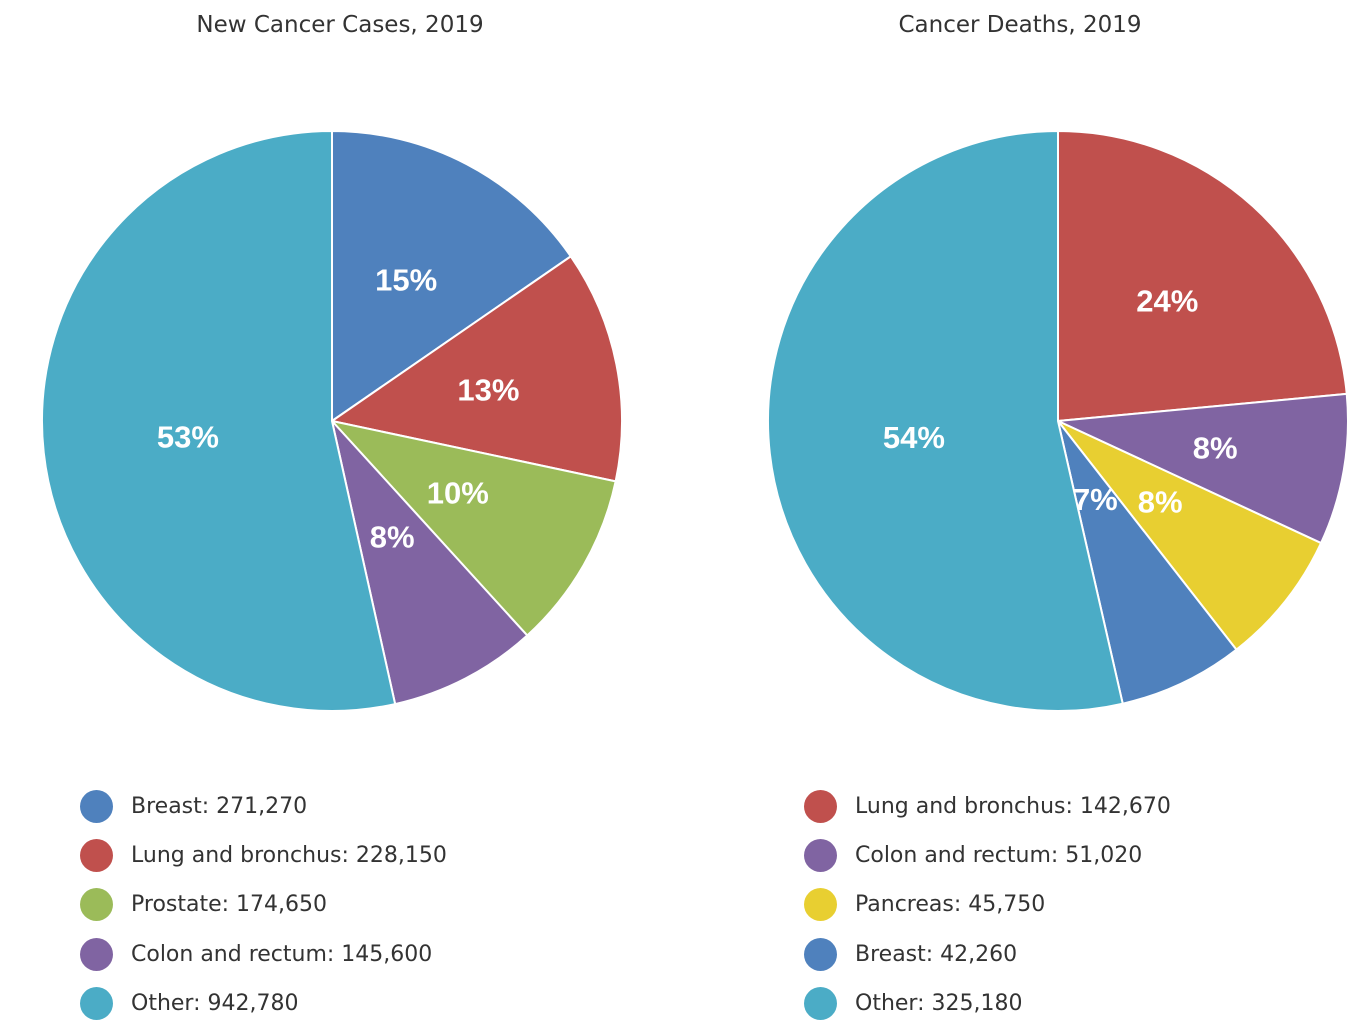 This screenshot has width=1360, height=1032. I want to click on legend-item: Prostate: 174,650, so click(263, 904).